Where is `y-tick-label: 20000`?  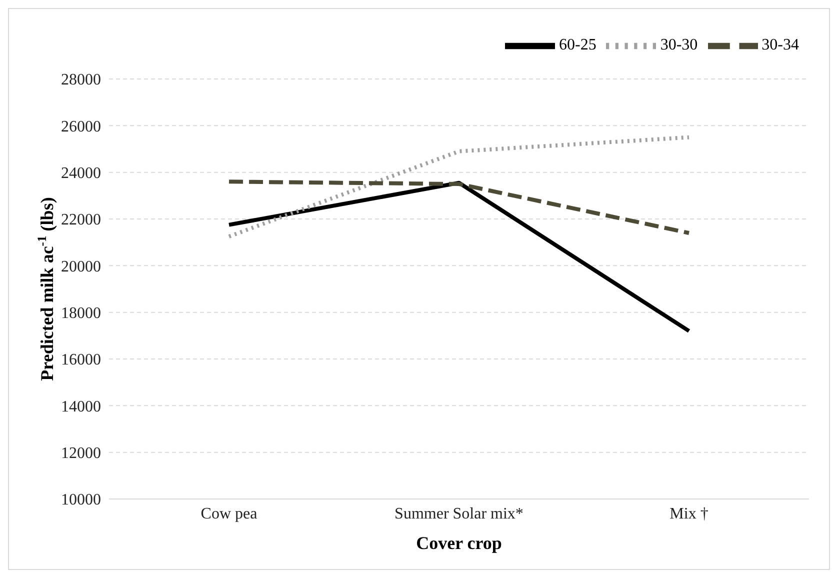
y-tick-label: 20000 is located at coordinates (81, 267).